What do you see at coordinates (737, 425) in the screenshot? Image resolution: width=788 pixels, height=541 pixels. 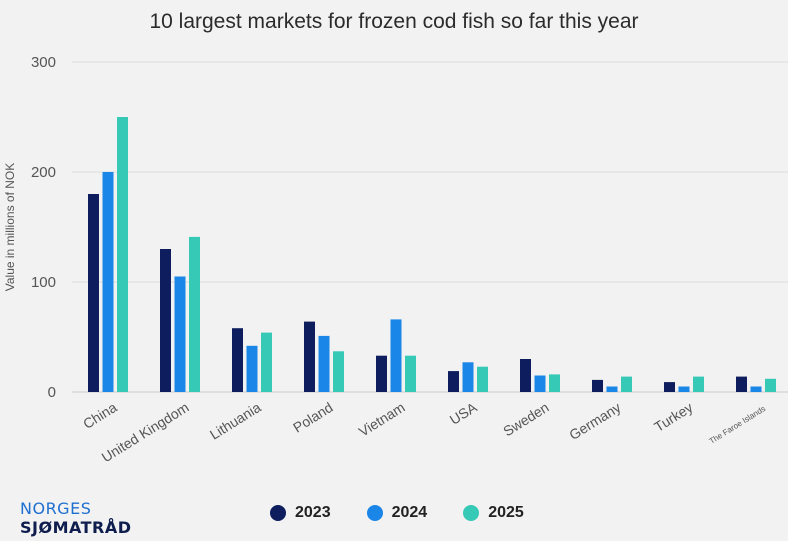 I see `x-tick-label: The Faroe Islands` at bounding box center [737, 425].